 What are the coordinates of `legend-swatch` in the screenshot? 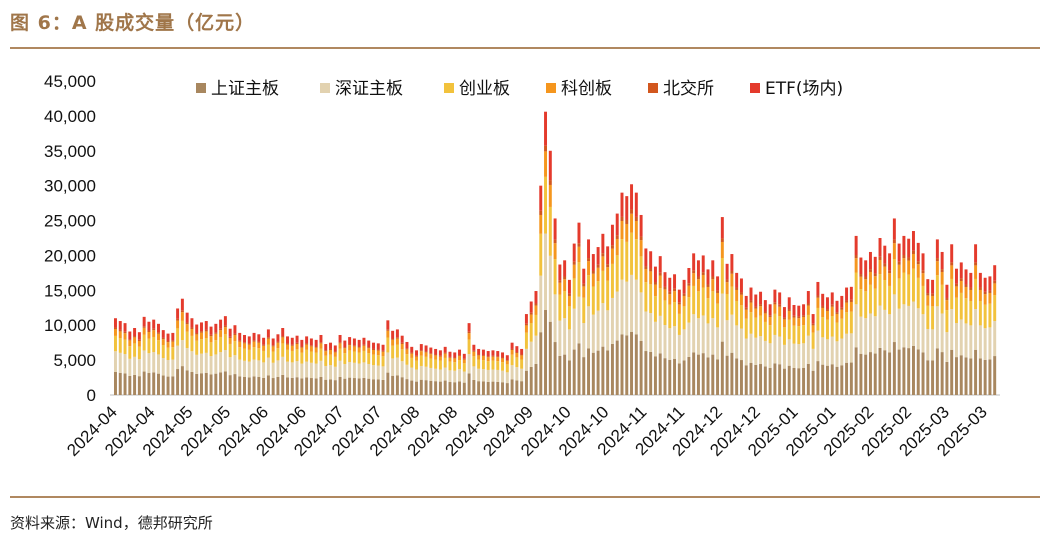 It's located at (325, 88).